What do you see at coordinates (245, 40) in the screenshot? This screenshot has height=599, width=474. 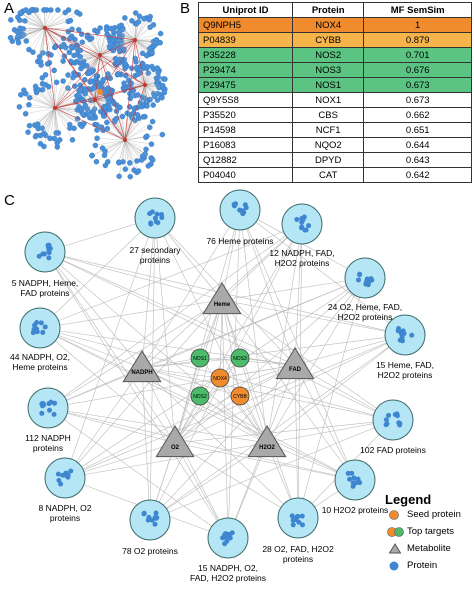 I see `table-cell: P04839` at bounding box center [245, 40].